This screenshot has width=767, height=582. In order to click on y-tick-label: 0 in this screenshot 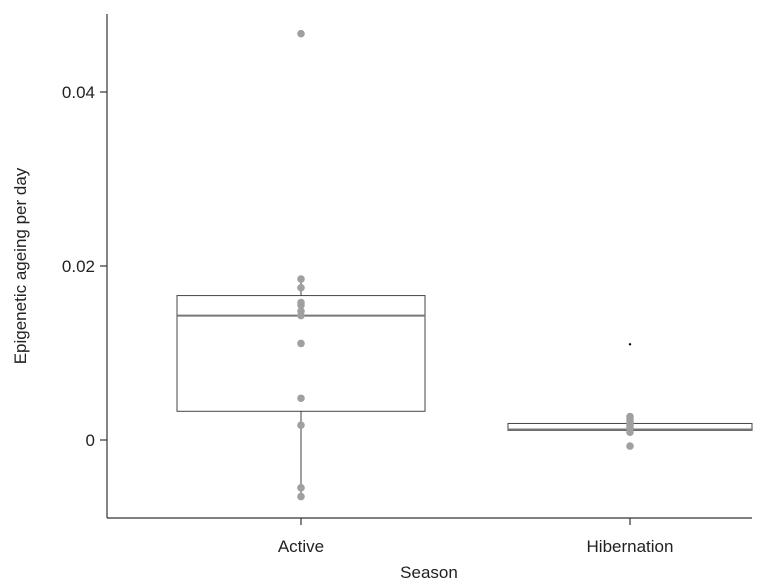, I will do `click(90, 440)`.